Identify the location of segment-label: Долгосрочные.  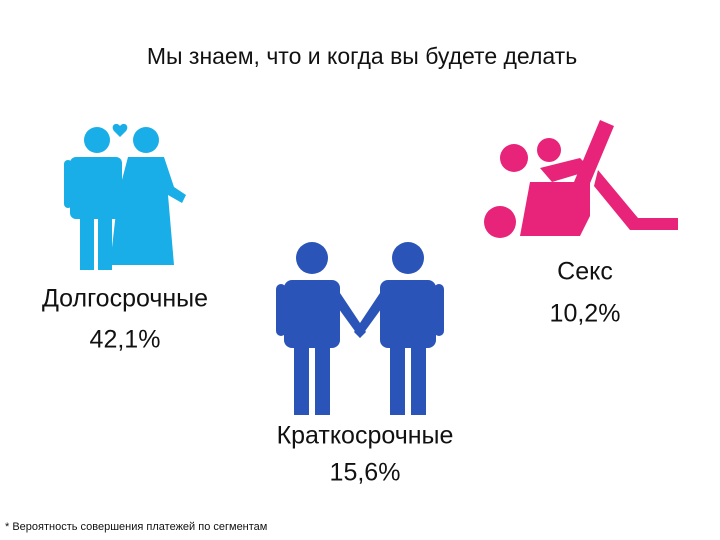
(125, 299).